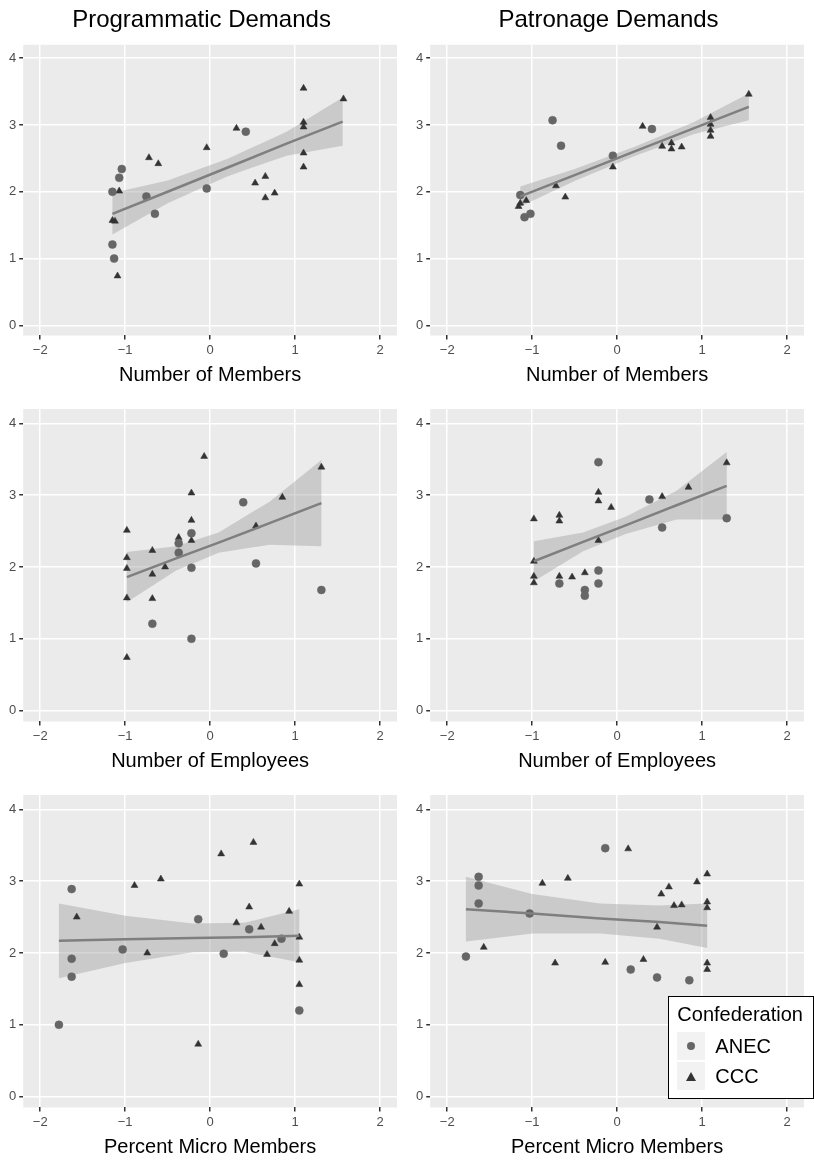 The height and width of the screenshot is (1167, 814). I want to click on legend-label: CCC, so click(737, 1076).